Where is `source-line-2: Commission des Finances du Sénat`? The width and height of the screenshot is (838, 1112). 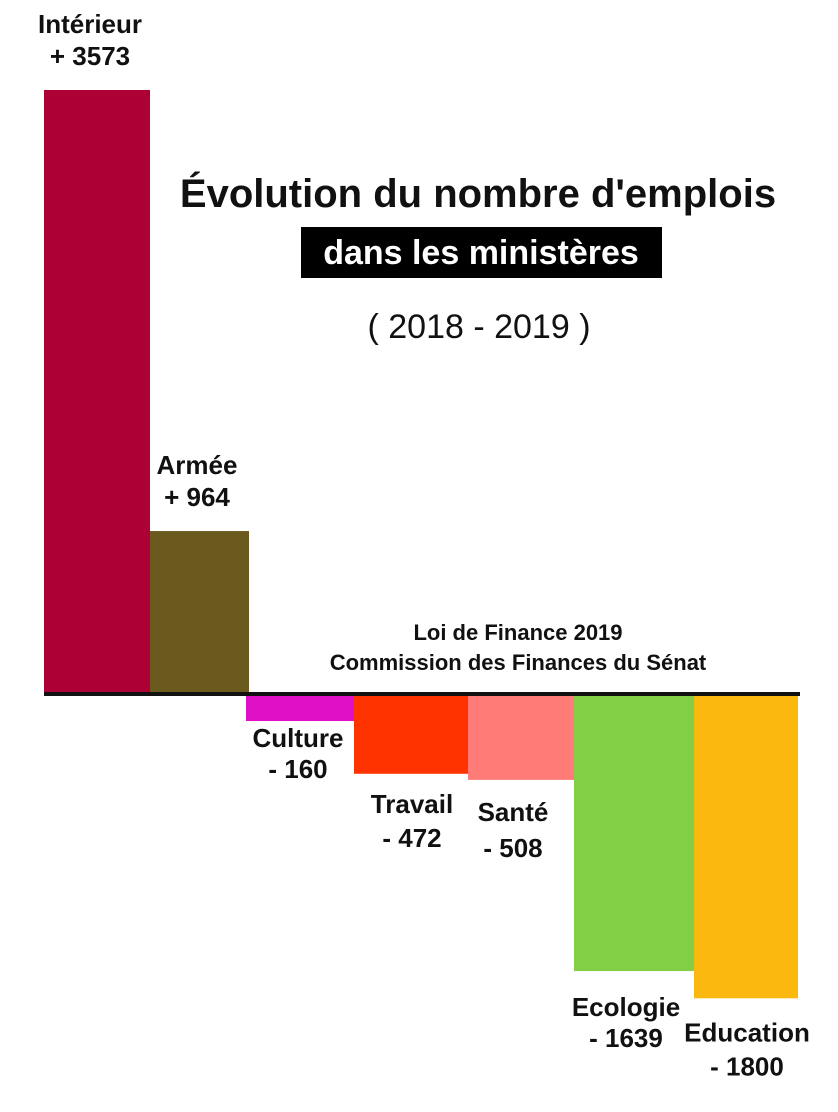
source-line-2: Commission des Finances du Sénat is located at coordinates (518, 662).